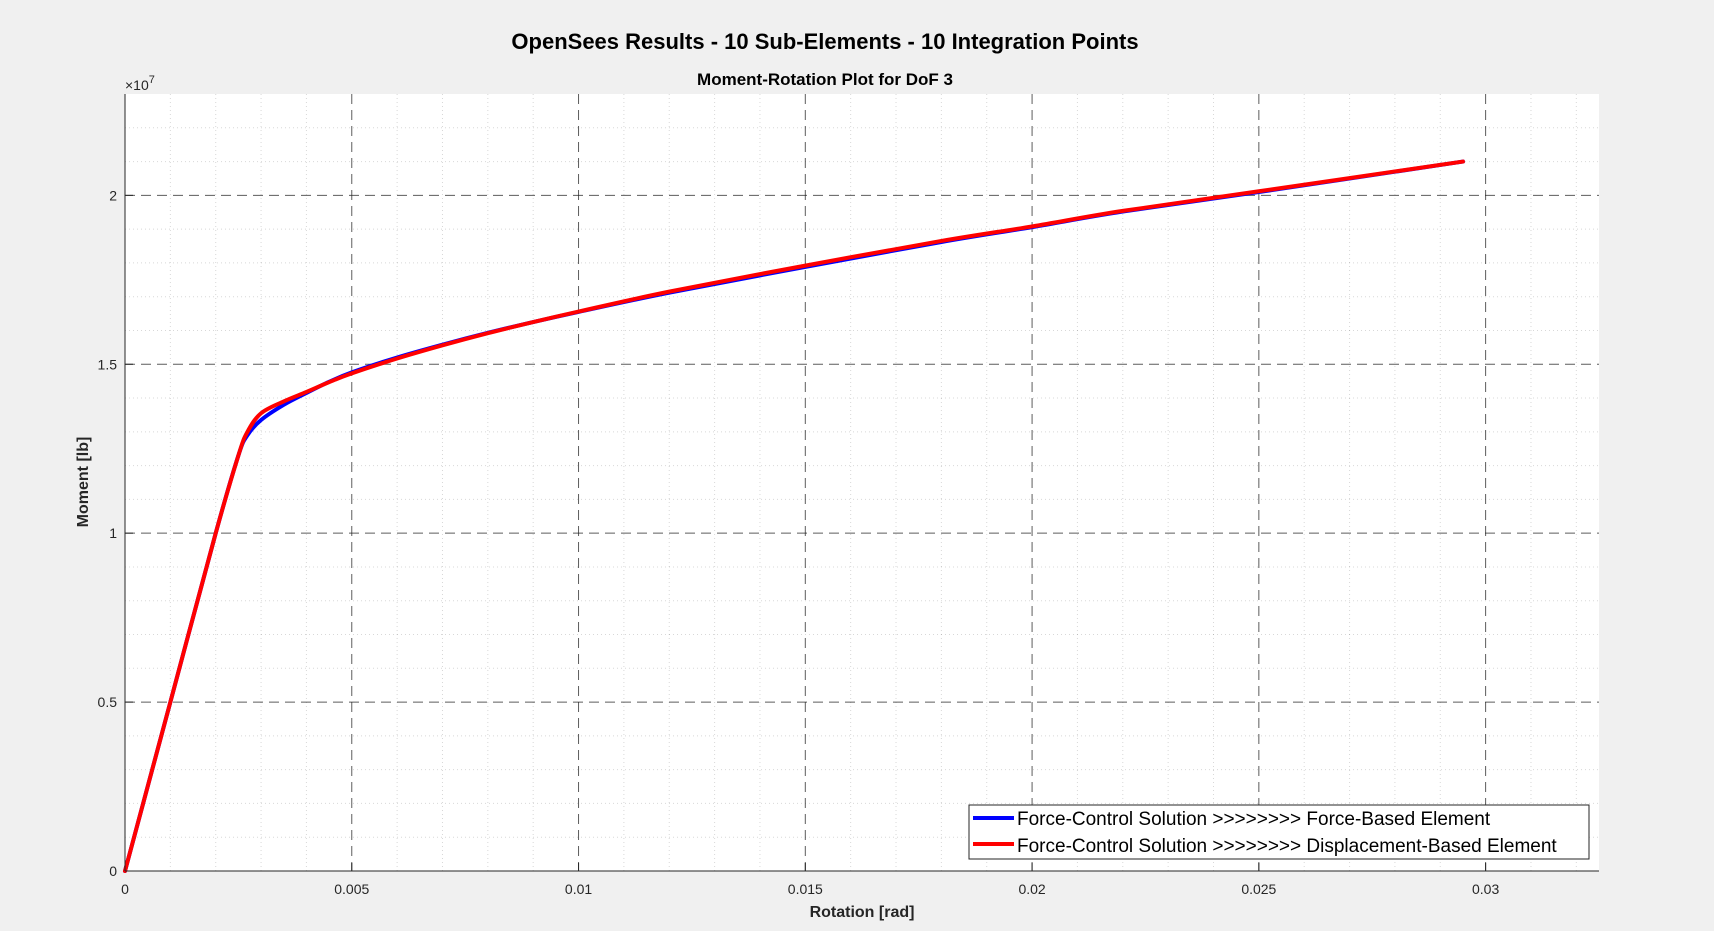 Image resolution: width=1714 pixels, height=931 pixels. Describe the element at coordinates (83, 482) in the screenshot. I see `y-axis-label: Moment [lb]` at that location.